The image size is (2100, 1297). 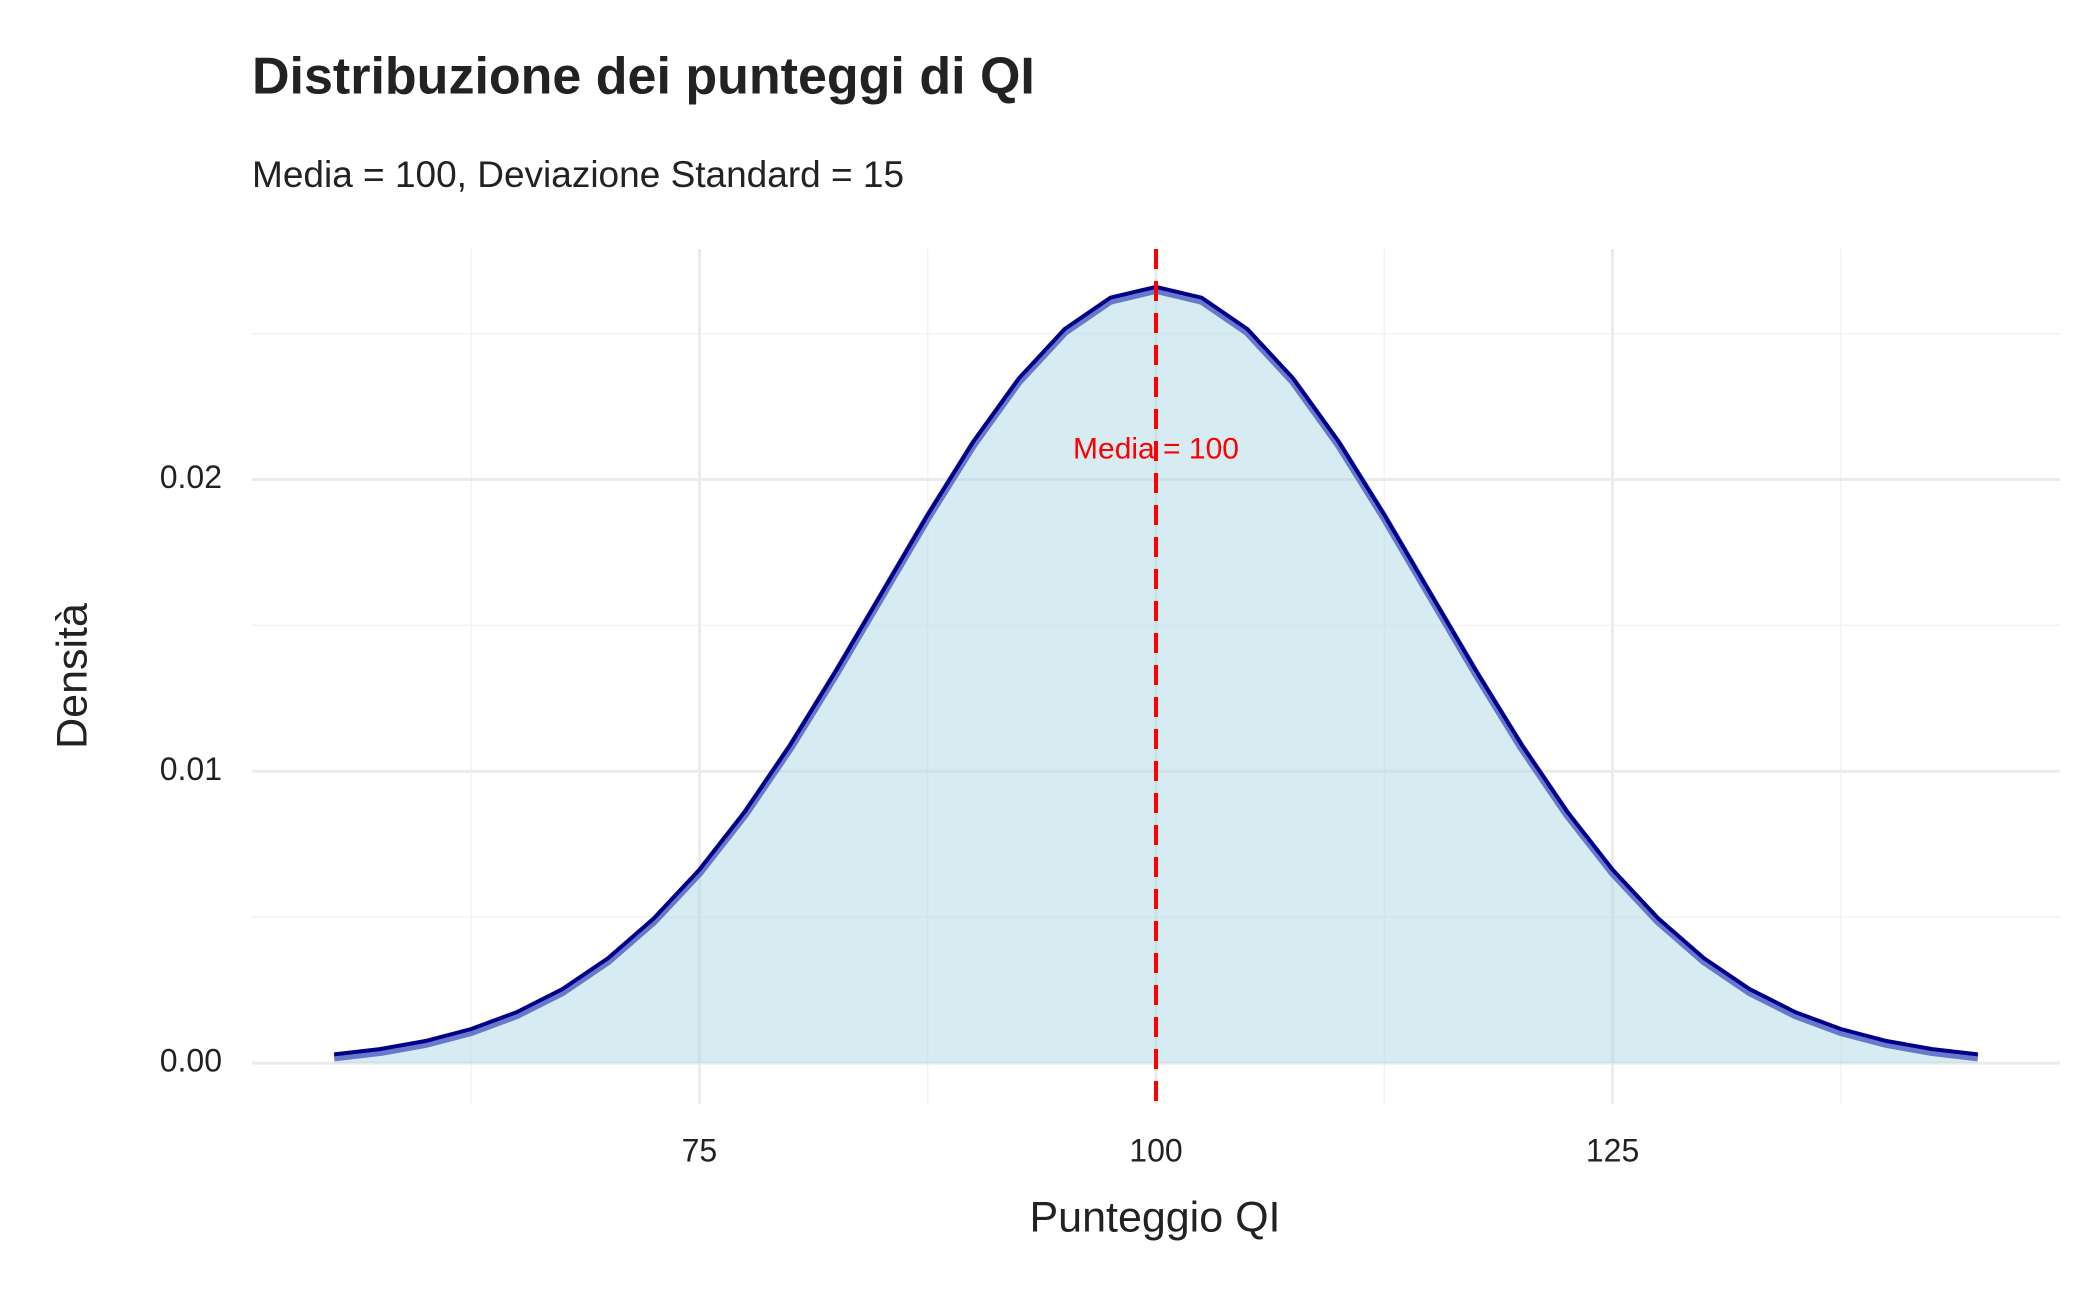 I want to click on chart-title: Distribuzione dei punteggi di QI, so click(x=643, y=77).